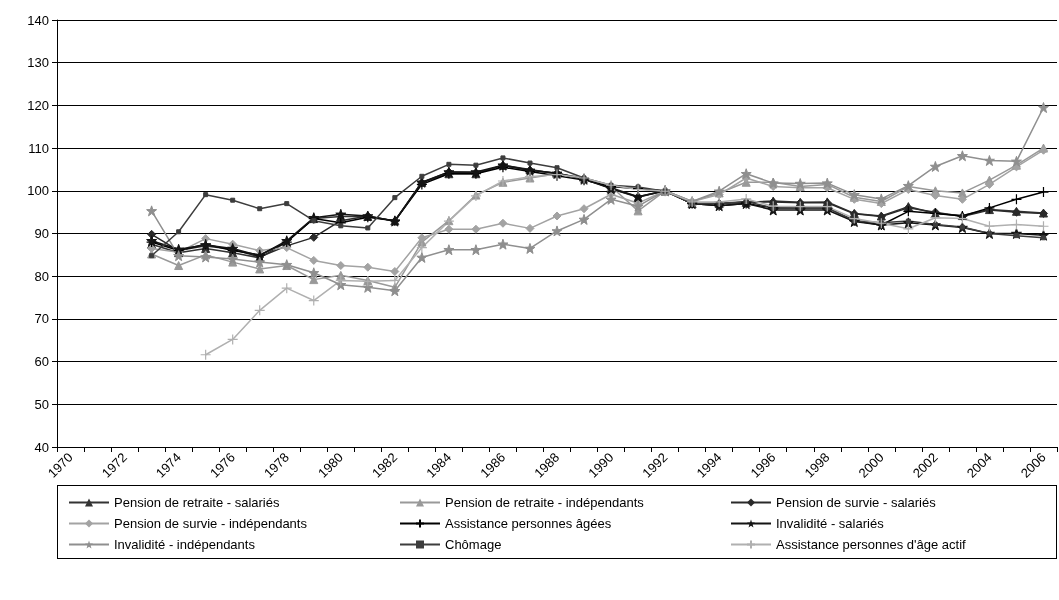 The height and width of the screenshot is (600, 1059). I want to click on y-tick-label: 100, so click(38, 191).